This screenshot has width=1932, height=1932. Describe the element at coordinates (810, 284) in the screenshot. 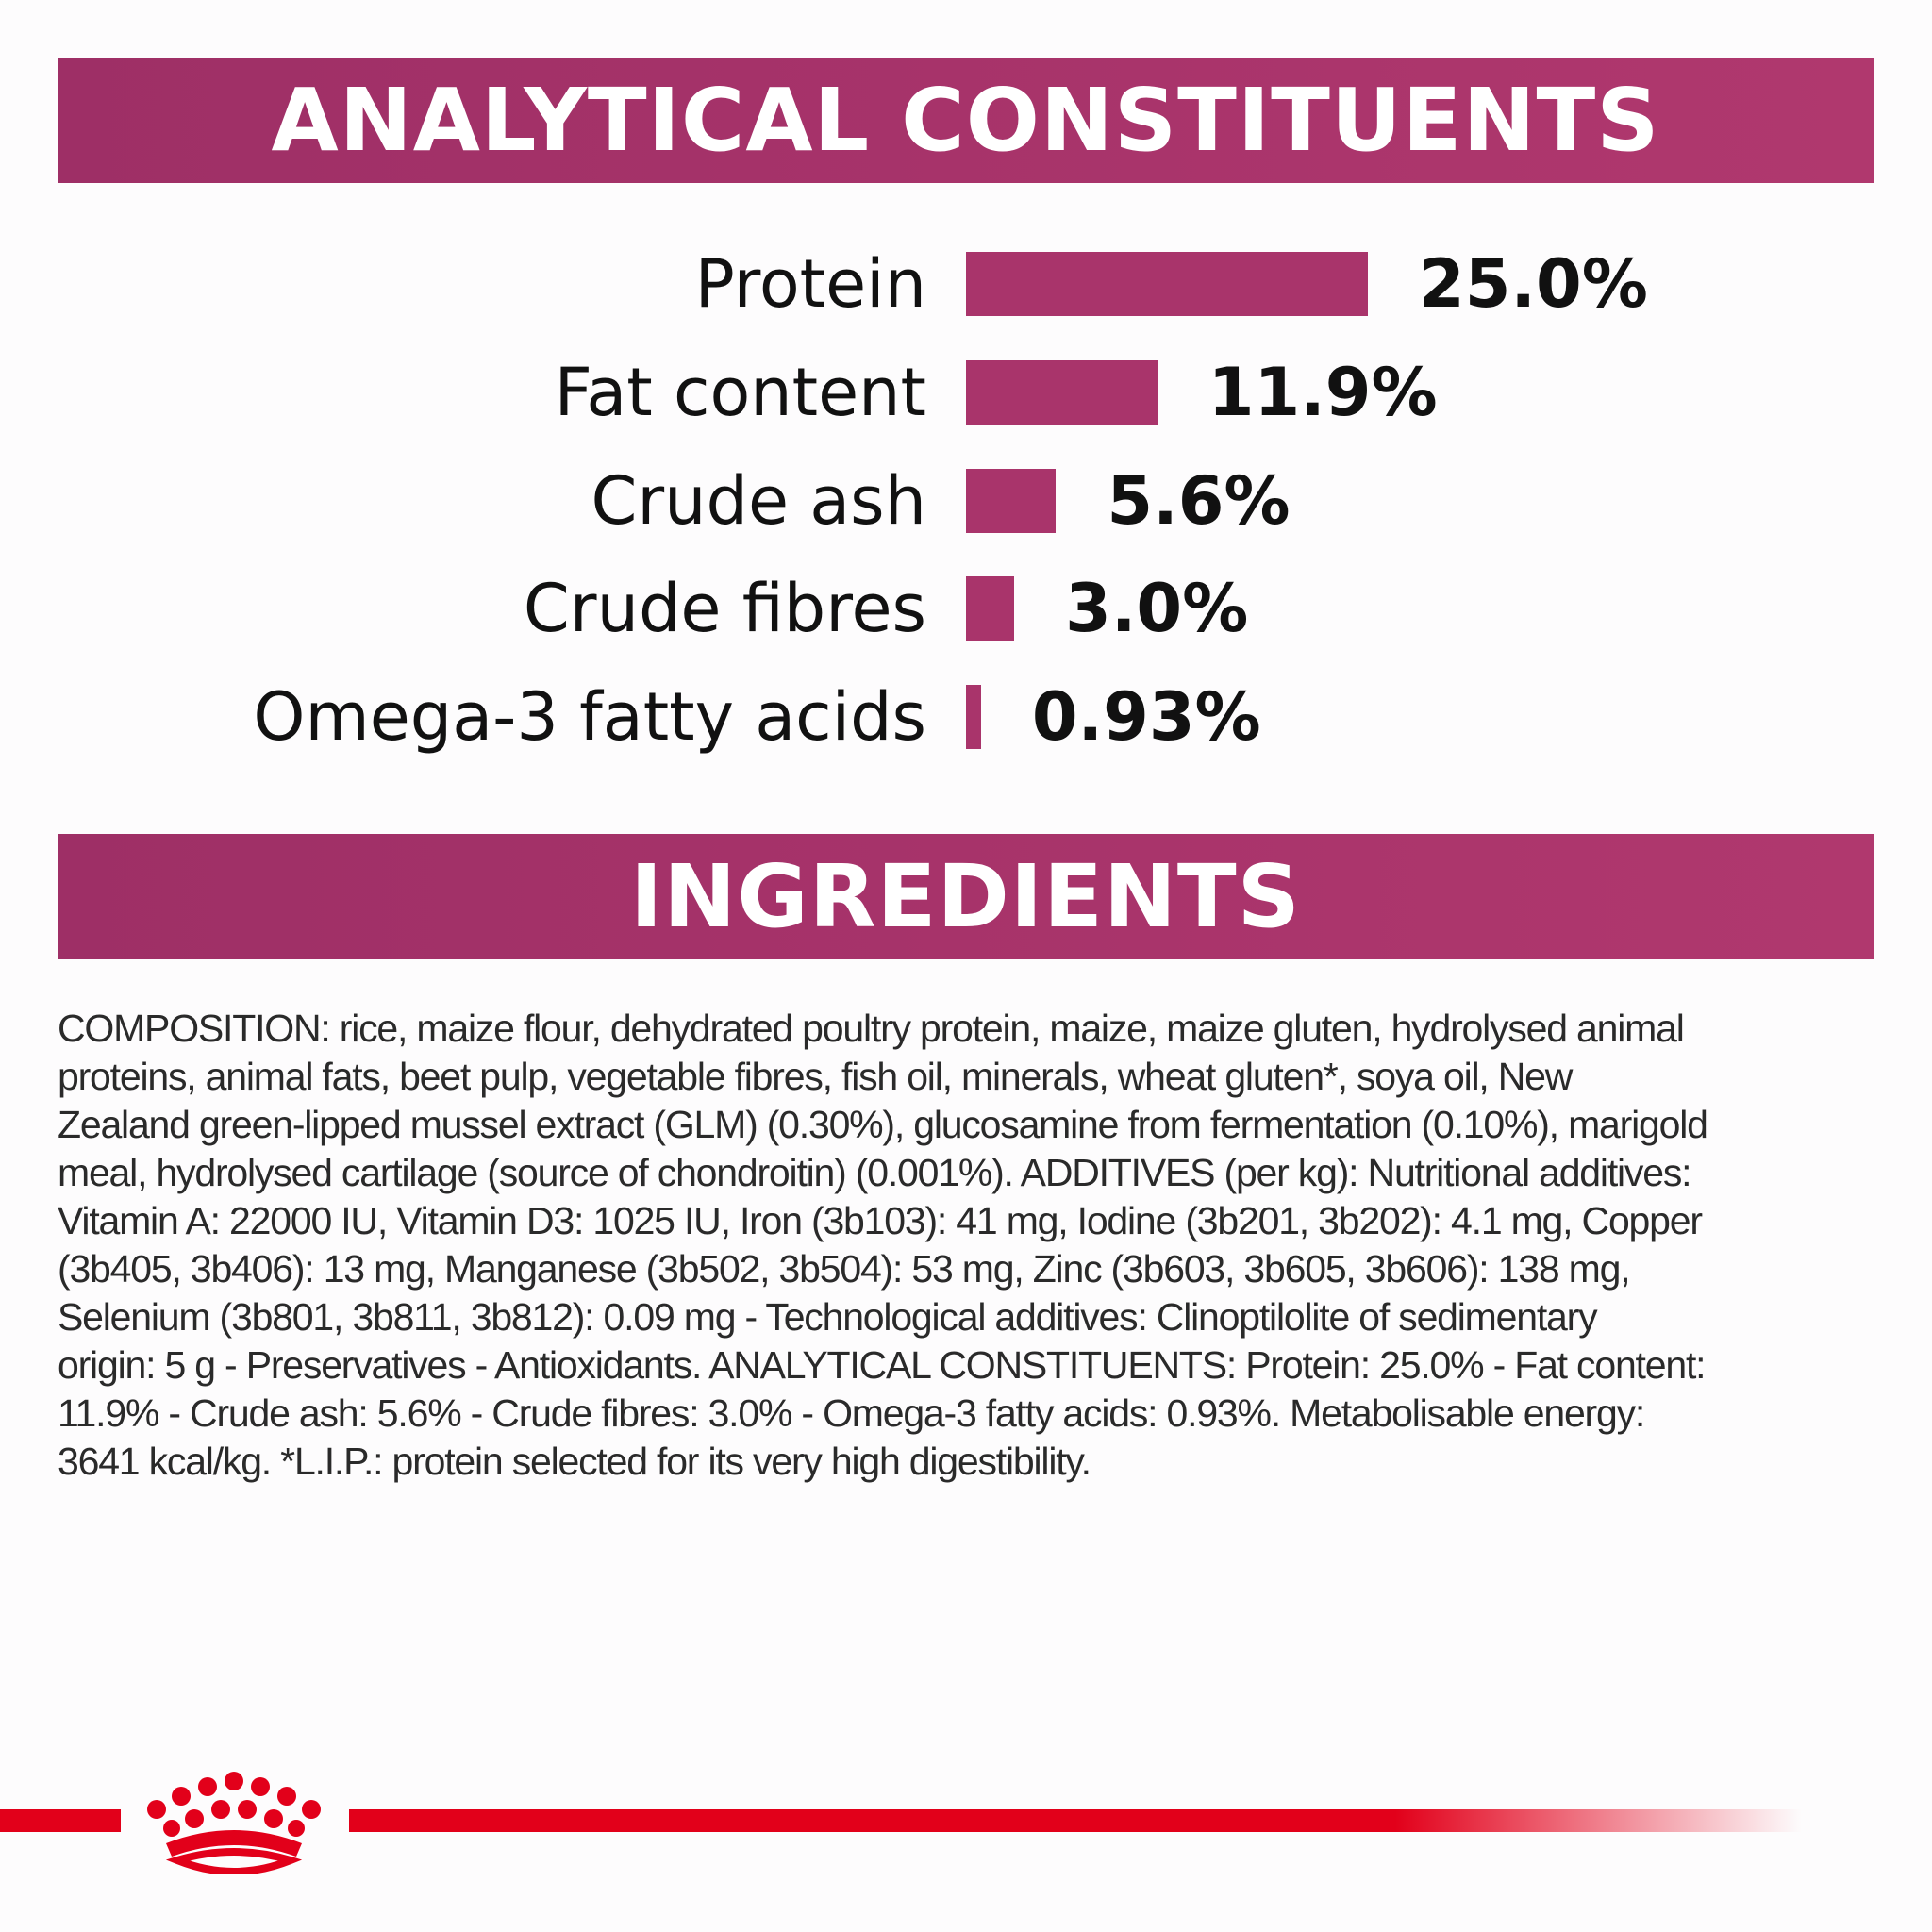

I see `constituent-label: Protein` at that location.